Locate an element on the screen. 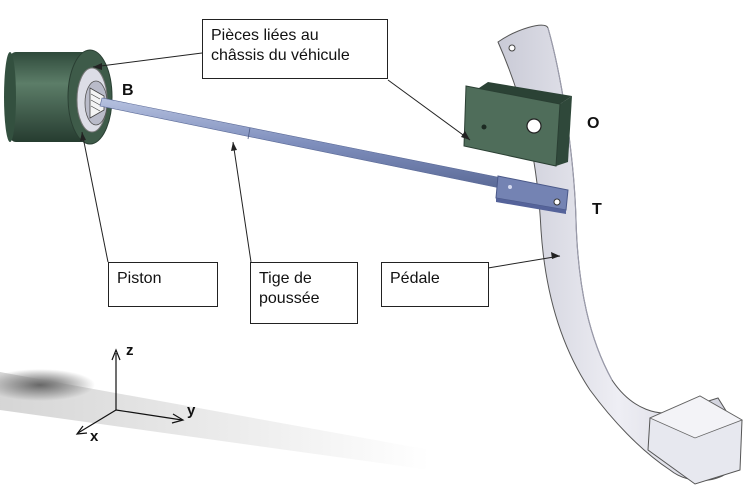 The width and height of the screenshot is (747, 493). point-label-t: T is located at coordinates (597, 209).